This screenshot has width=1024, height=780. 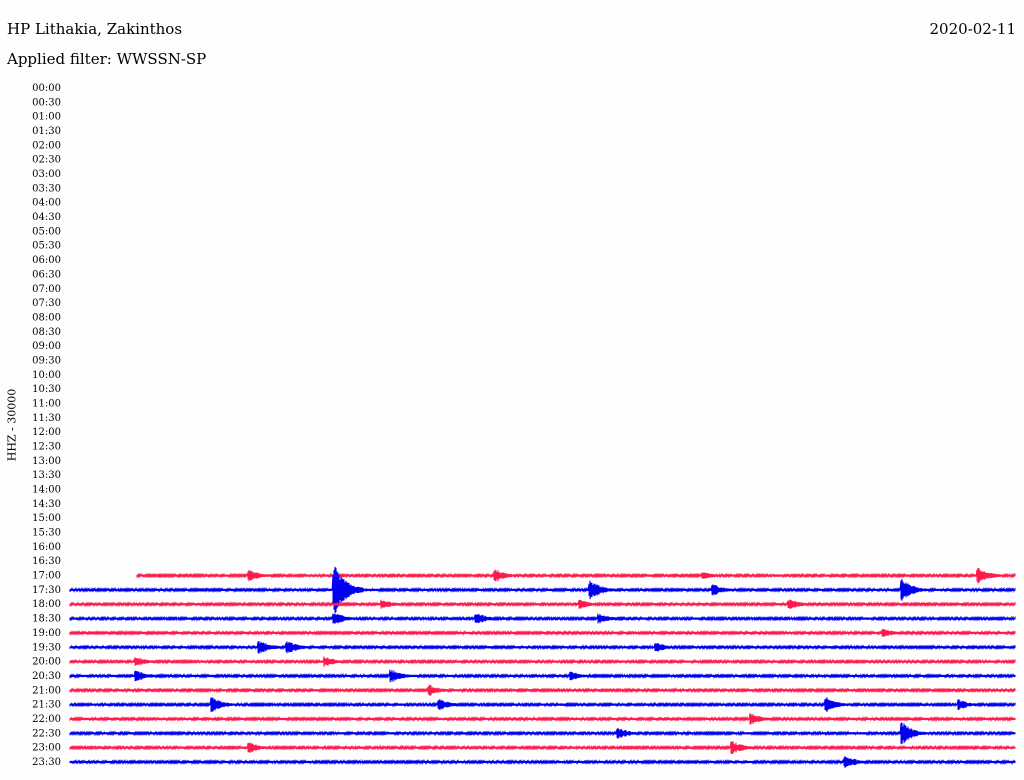 What do you see at coordinates (46, 647) in the screenshot?
I see `row-label-1930: 19:30` at bounding box center [46, 647].